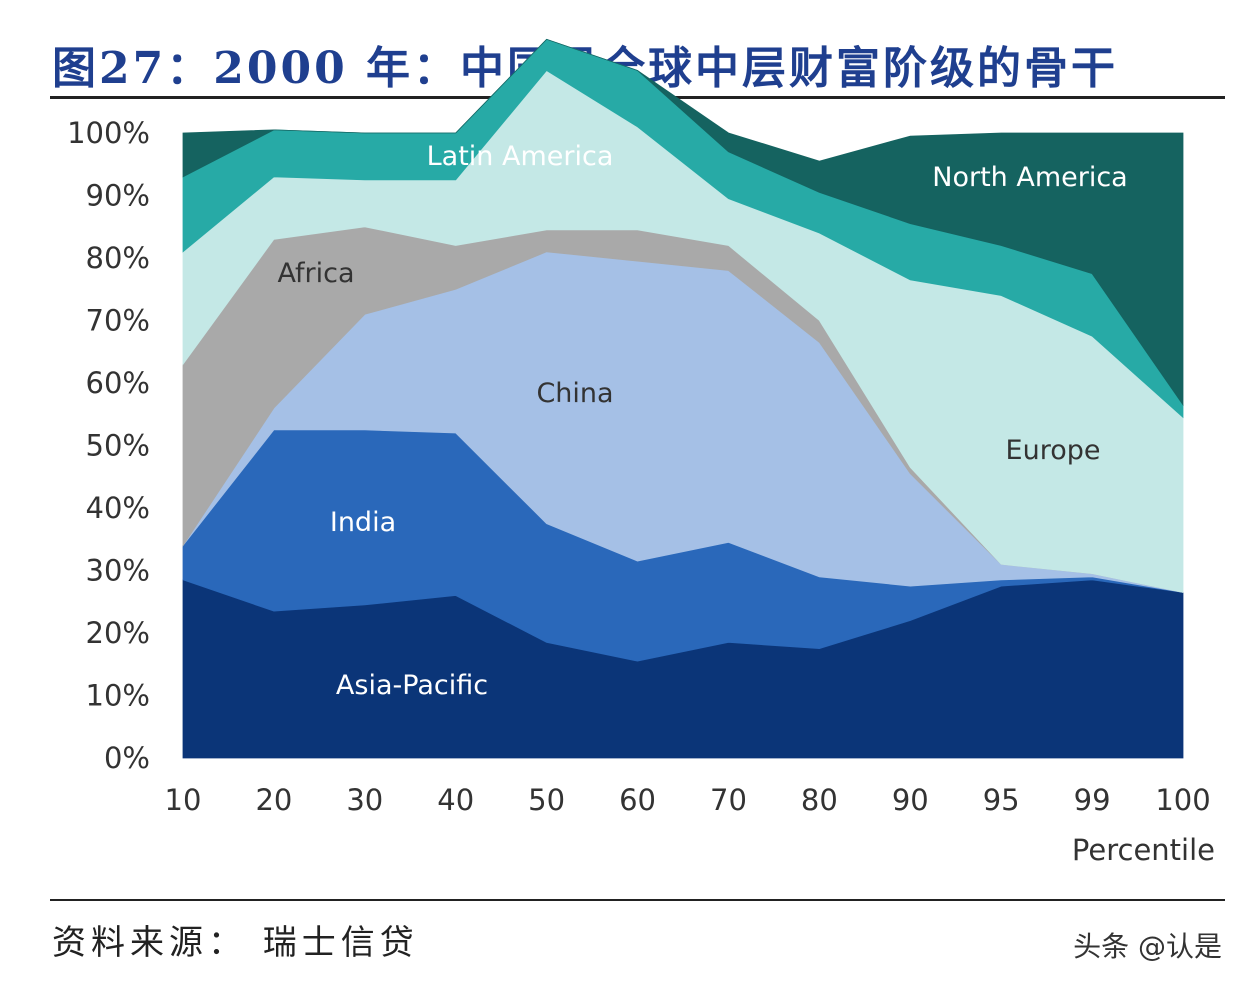  Describe the element at coordinates (118, 508) in the screenshot. I see `y-tick-label: 40%` at that location.